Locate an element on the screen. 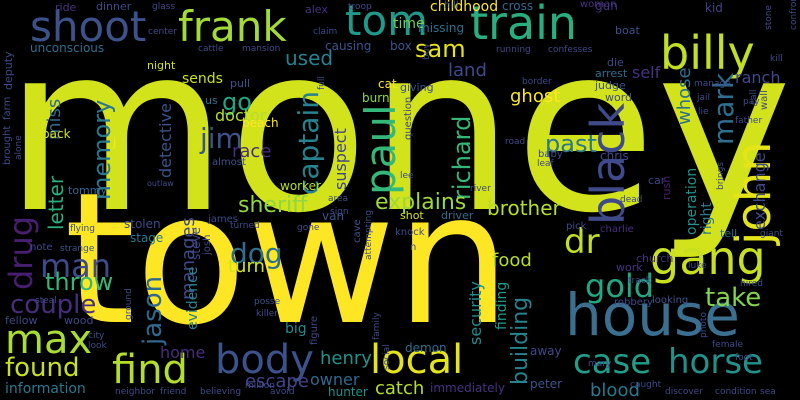 The width and height of the screenshot is (800, 400). word: escape is located at coordinates (277, 381).